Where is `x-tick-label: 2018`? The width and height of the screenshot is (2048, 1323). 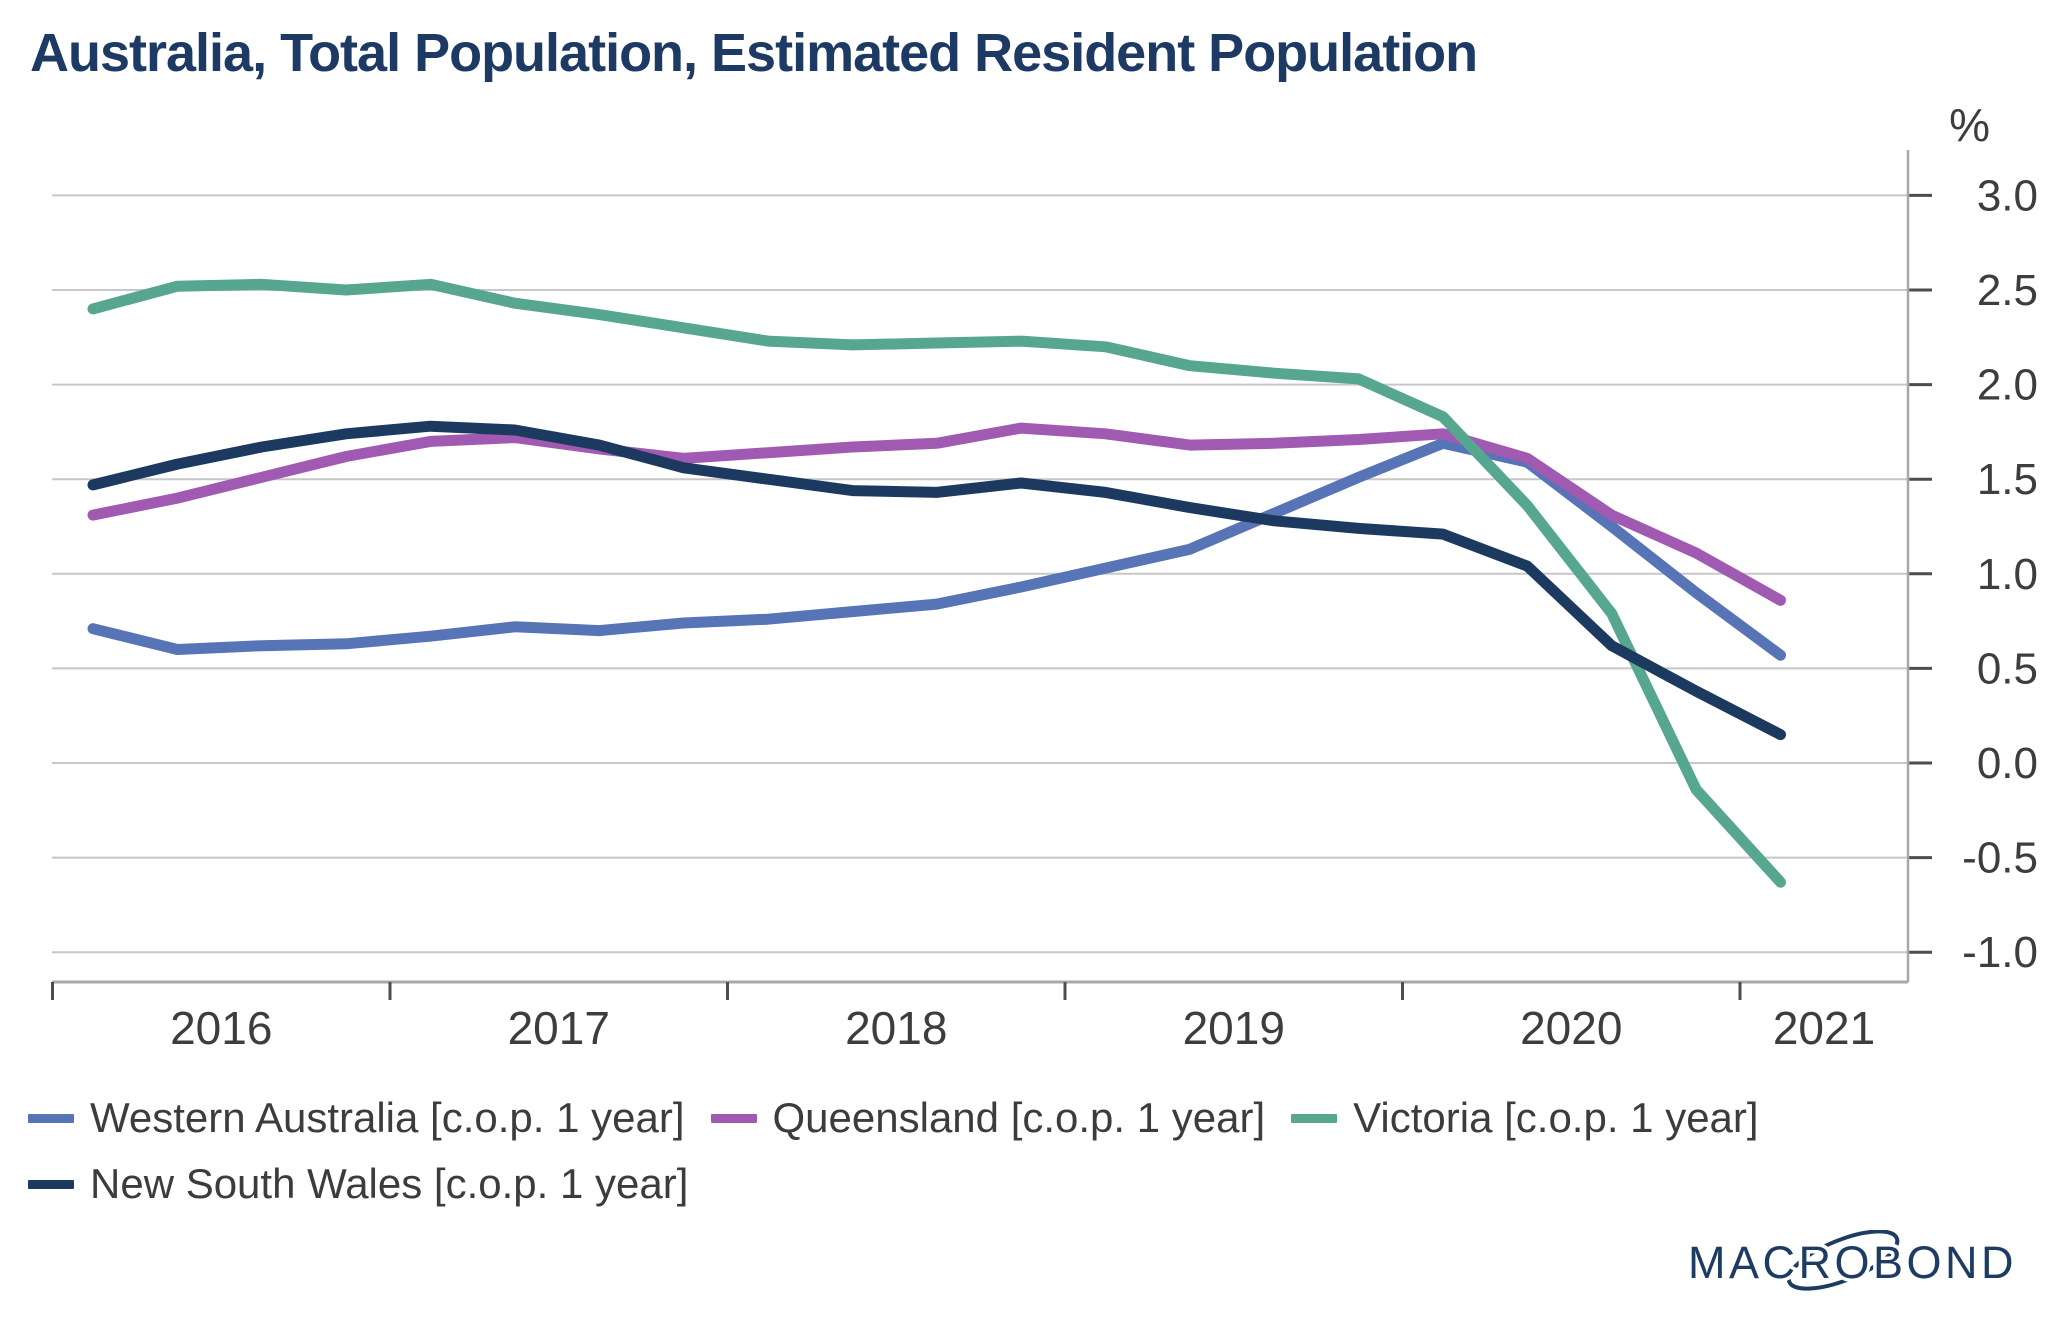
x-tick-label: 2018 is located at coordinates (896, 1028).